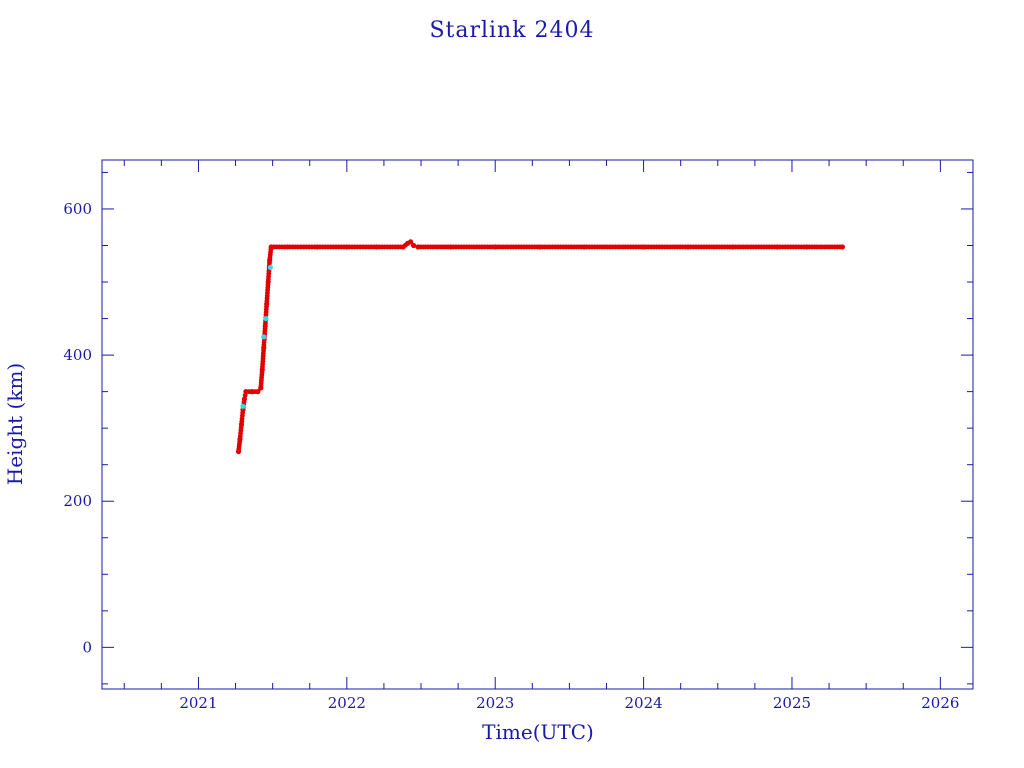  I want to click on y-tick-label: 0, so click(87, 647).